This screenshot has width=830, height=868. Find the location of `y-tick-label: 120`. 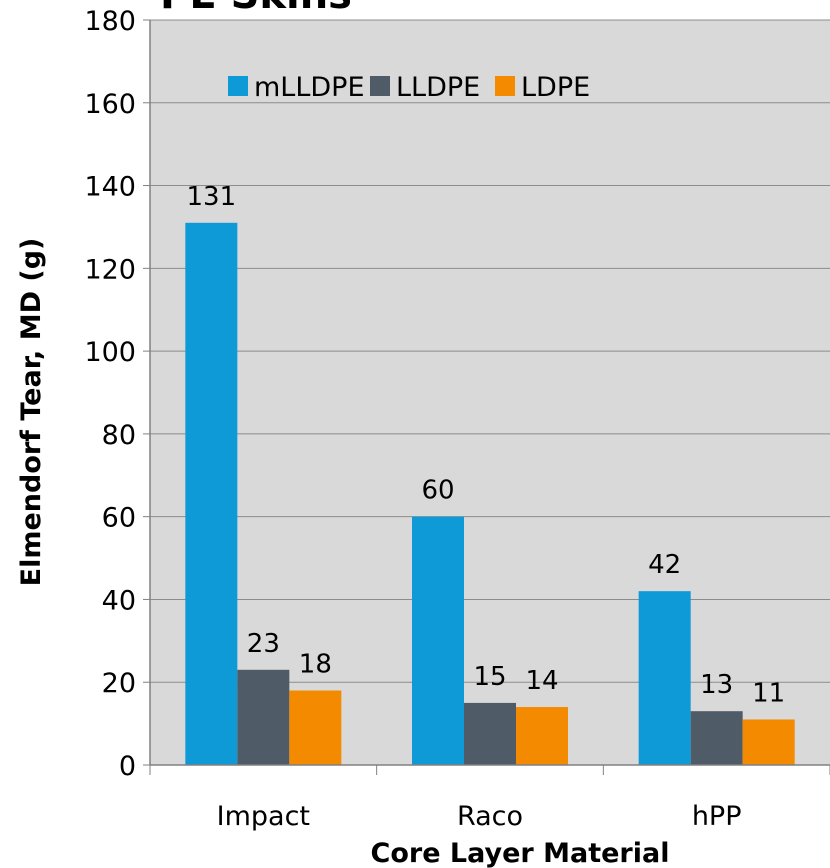

y-tick-label: 120 is located at coordinates (110, 269).